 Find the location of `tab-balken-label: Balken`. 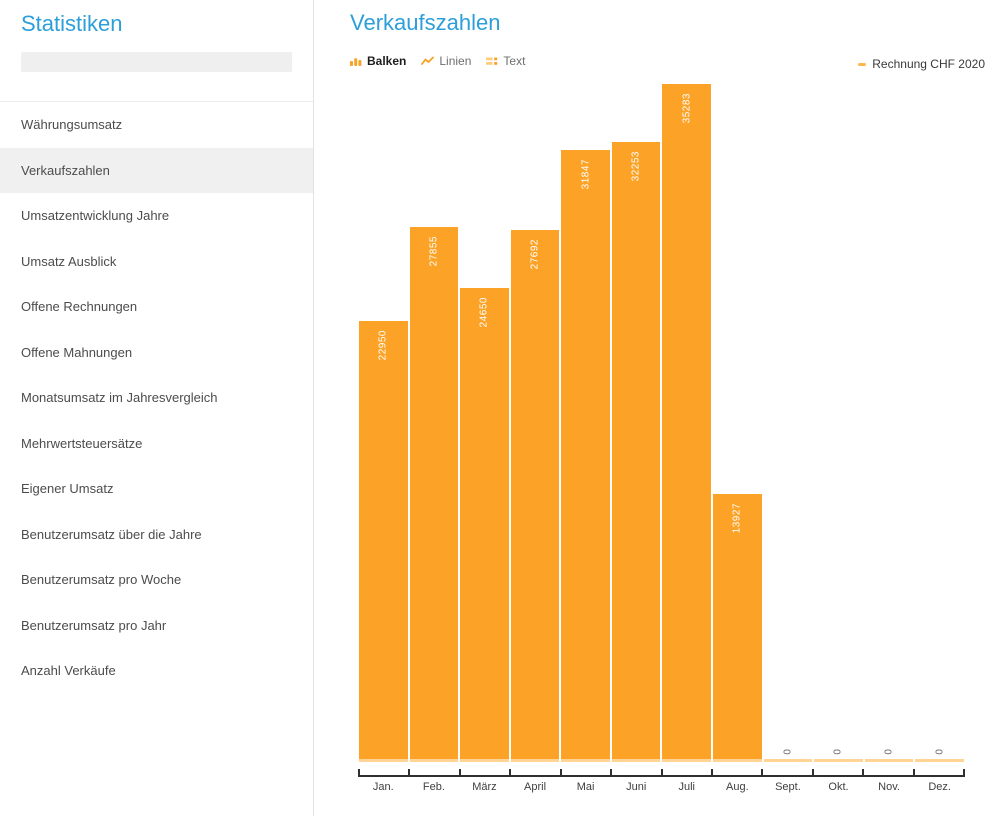

tab-balken-label: Balken is located at coordinates (387, 61).